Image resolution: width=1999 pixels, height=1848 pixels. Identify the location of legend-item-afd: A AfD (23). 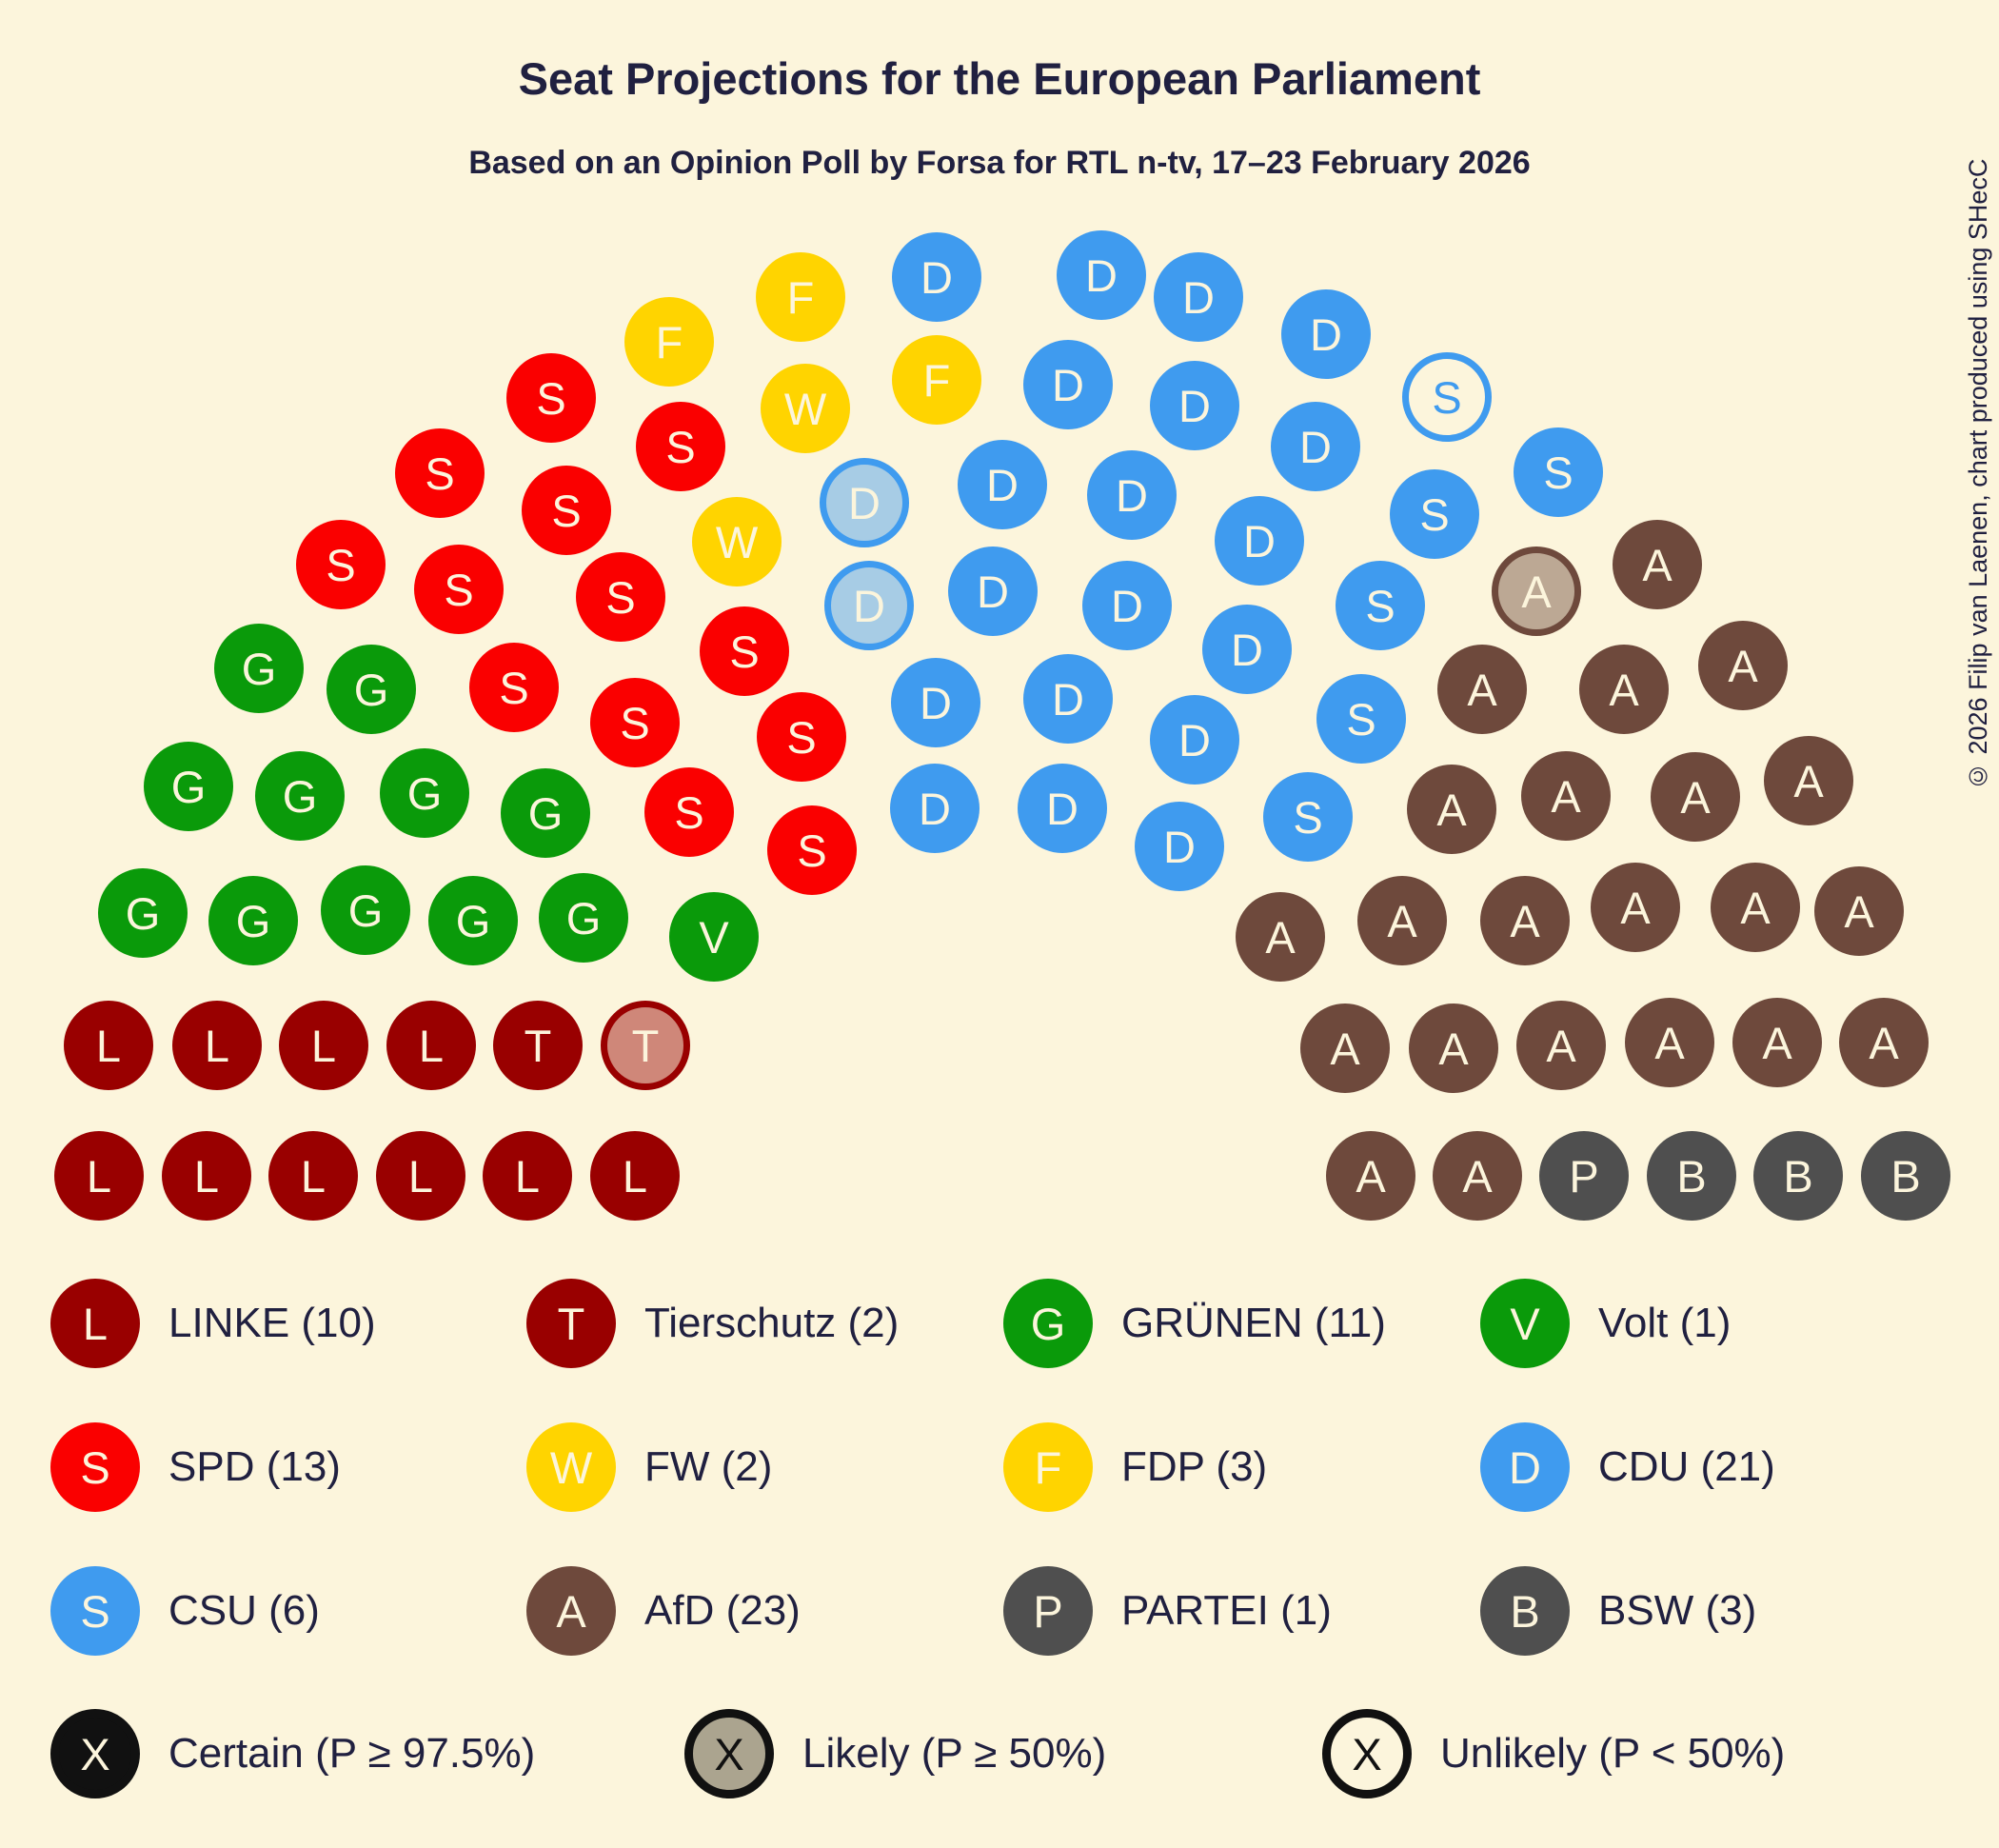
(663, 1611).